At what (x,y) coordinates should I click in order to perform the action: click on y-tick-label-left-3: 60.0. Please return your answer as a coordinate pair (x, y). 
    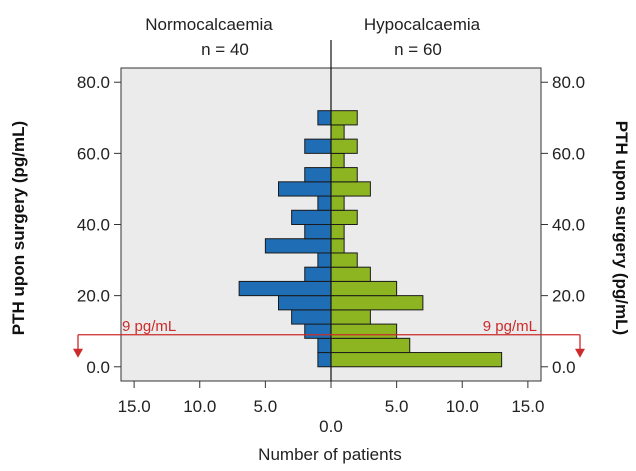
    Looking at the image, I should click on (93, 153).